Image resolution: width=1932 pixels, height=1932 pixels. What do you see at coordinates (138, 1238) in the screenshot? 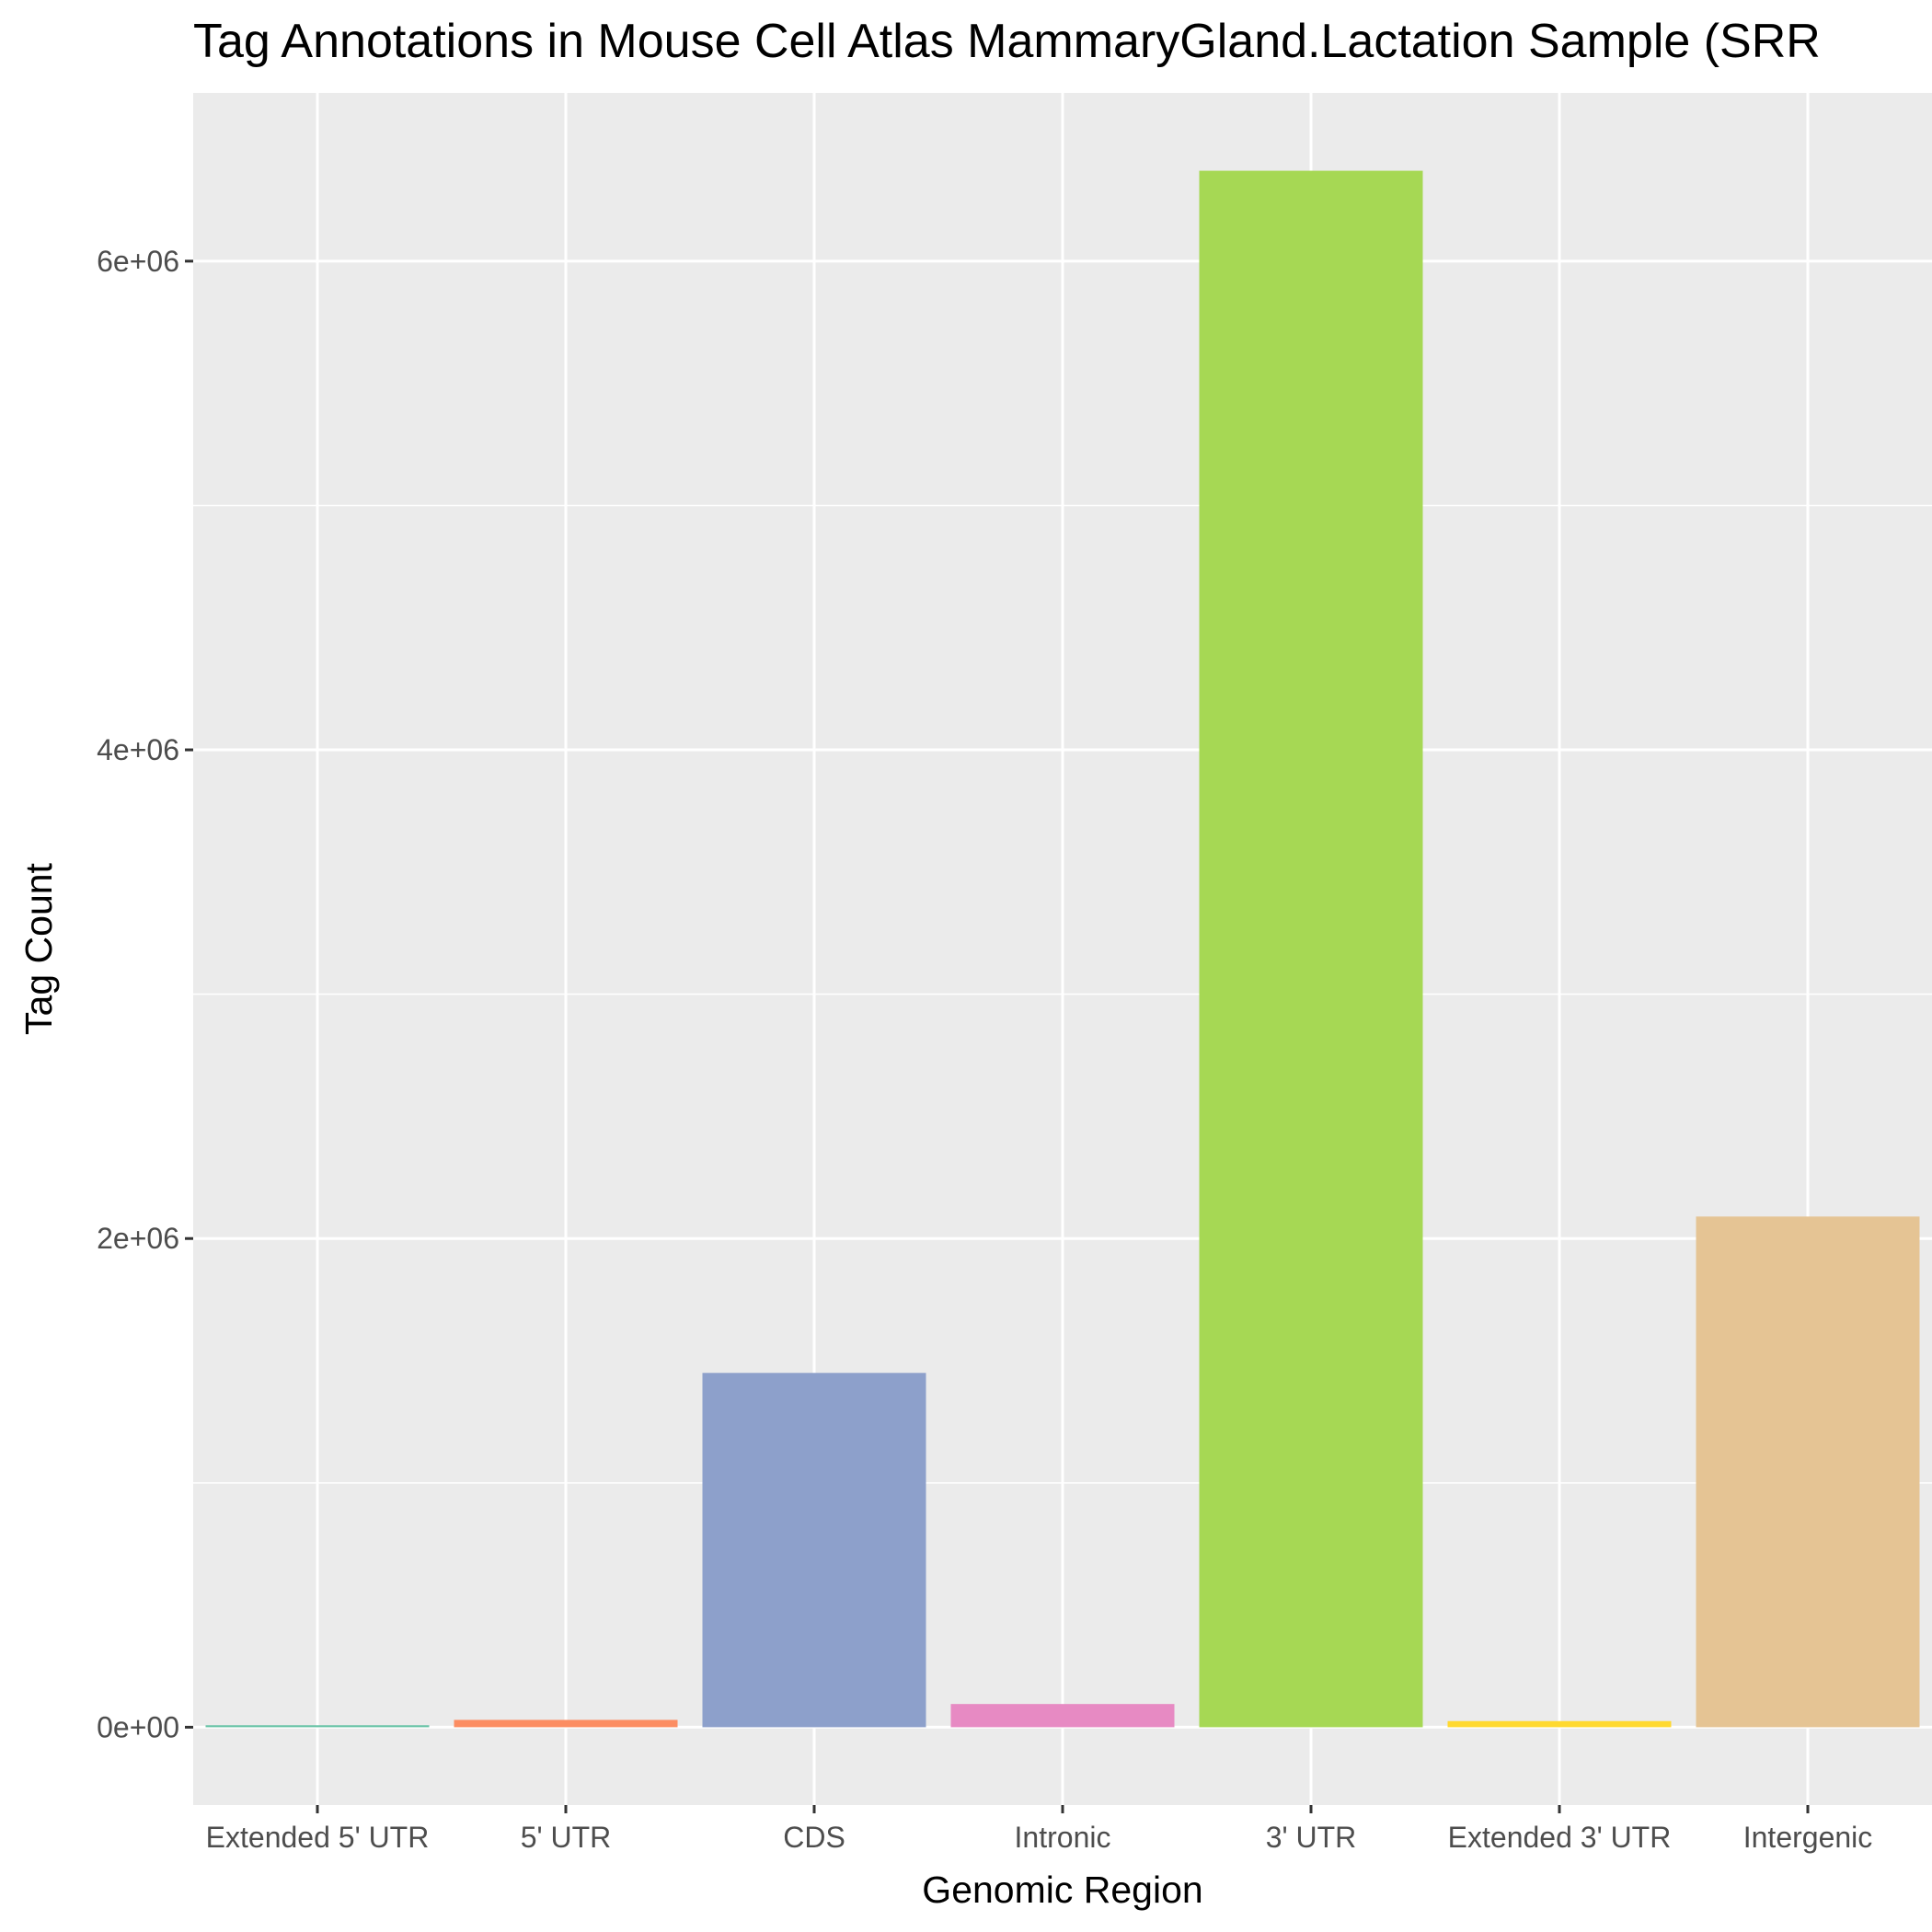
I see `y-tick-label: 2e+06` at bounding box center [138, 1238].